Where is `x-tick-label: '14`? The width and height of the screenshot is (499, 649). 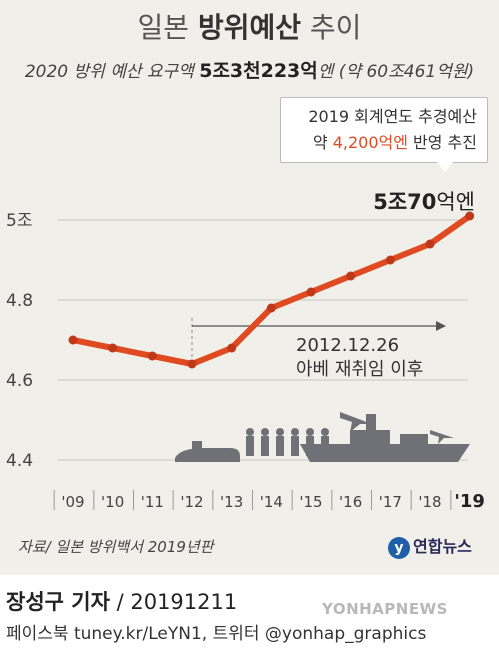 x-tick-label: '14 is located at coordinates (271, 502).